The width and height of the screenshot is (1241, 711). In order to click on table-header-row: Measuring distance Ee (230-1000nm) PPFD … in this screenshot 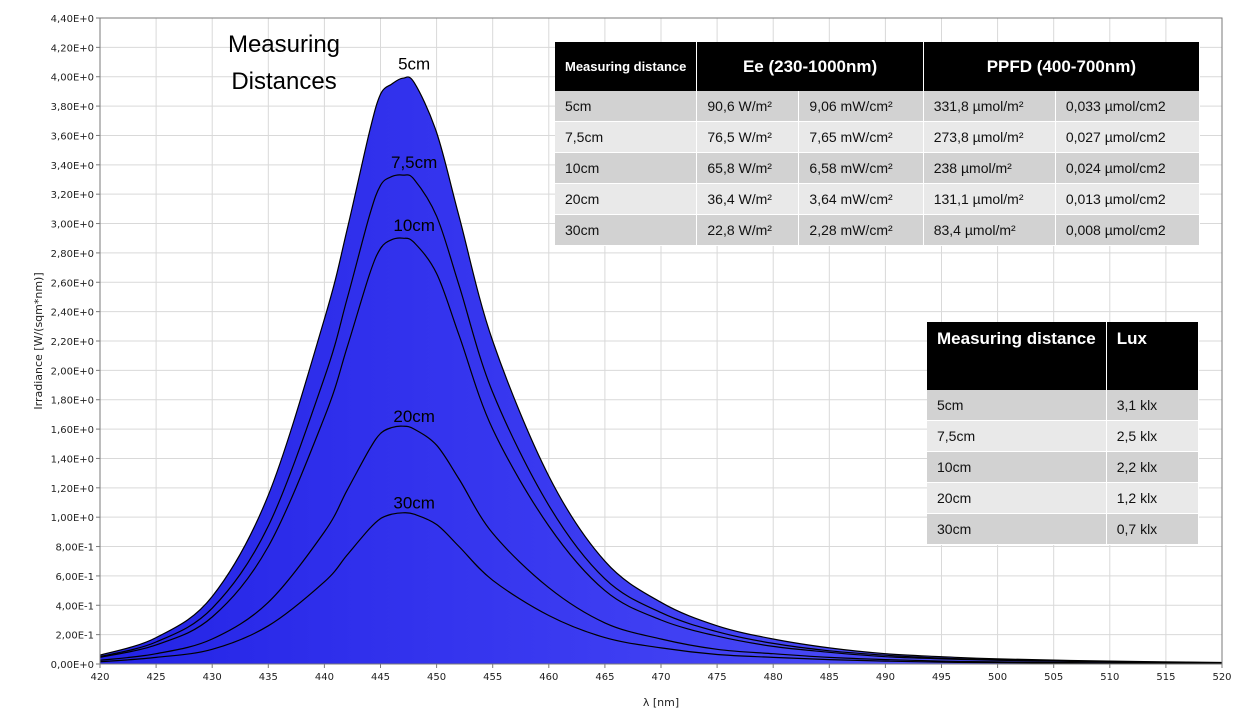, I will do `click(878, 66)`.